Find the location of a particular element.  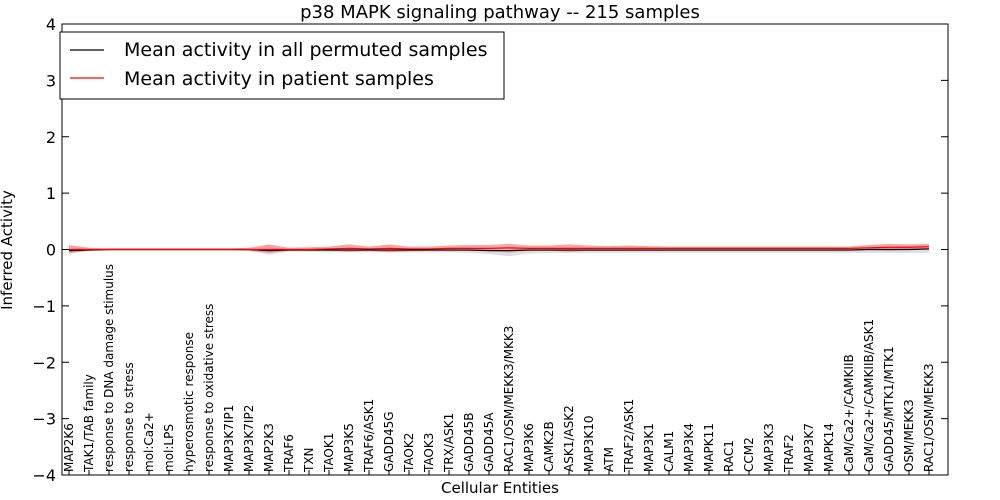

x-tick-label: TAOK1 is located at coordinates (329, 453).